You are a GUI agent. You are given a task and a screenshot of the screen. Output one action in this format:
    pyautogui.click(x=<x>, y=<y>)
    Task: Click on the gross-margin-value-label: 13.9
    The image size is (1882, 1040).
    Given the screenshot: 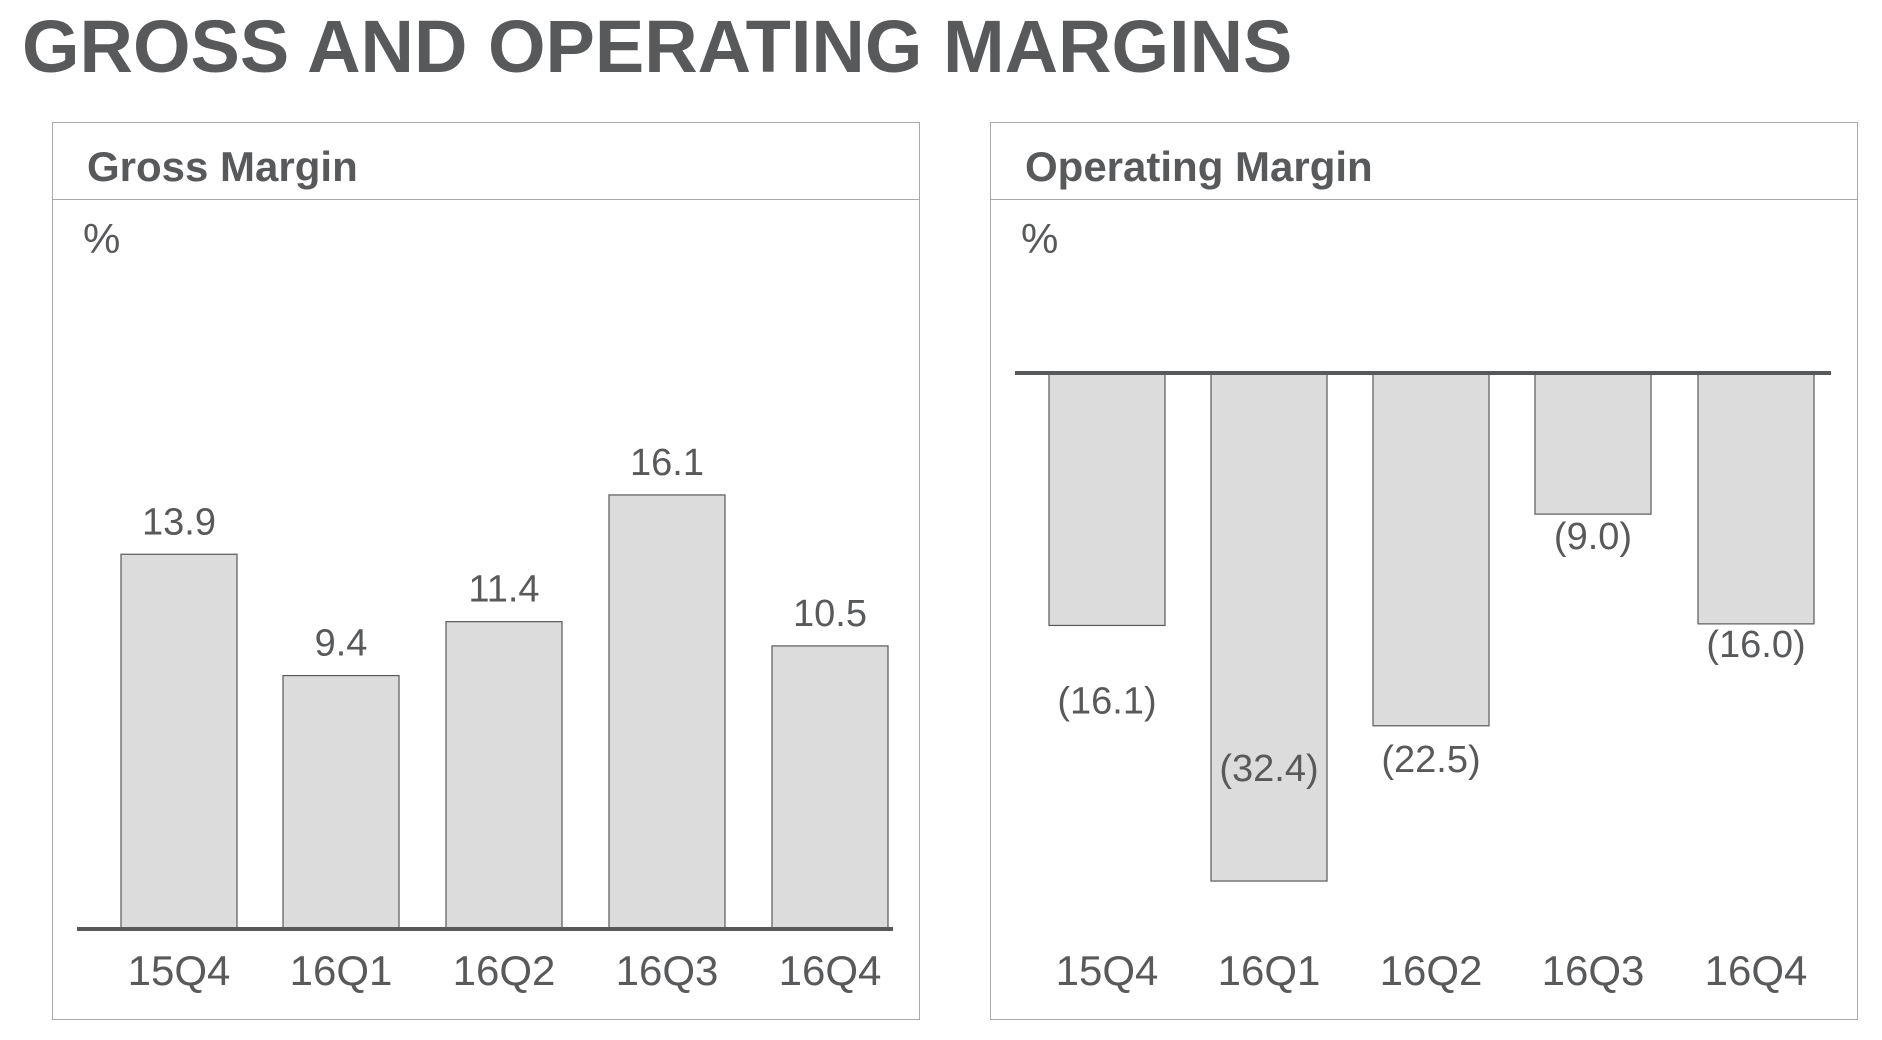 What is the action you would take?
    pyautogui.click(x=179, y=522)
    